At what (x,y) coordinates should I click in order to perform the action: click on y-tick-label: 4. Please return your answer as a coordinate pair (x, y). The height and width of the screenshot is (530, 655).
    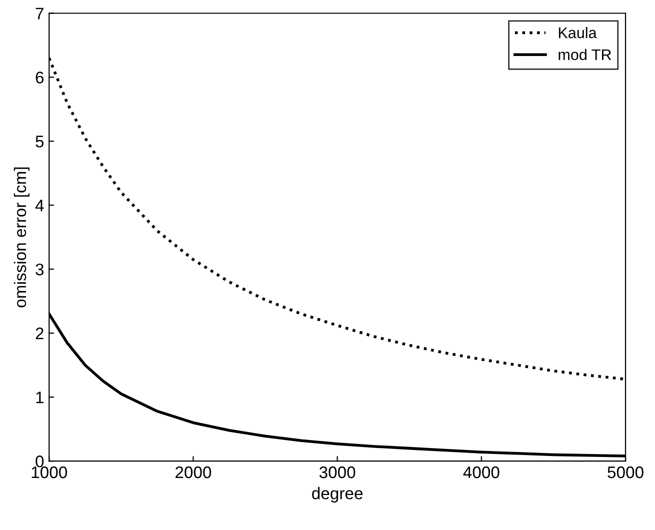
    Looking at the image, I should click on (39, 206).